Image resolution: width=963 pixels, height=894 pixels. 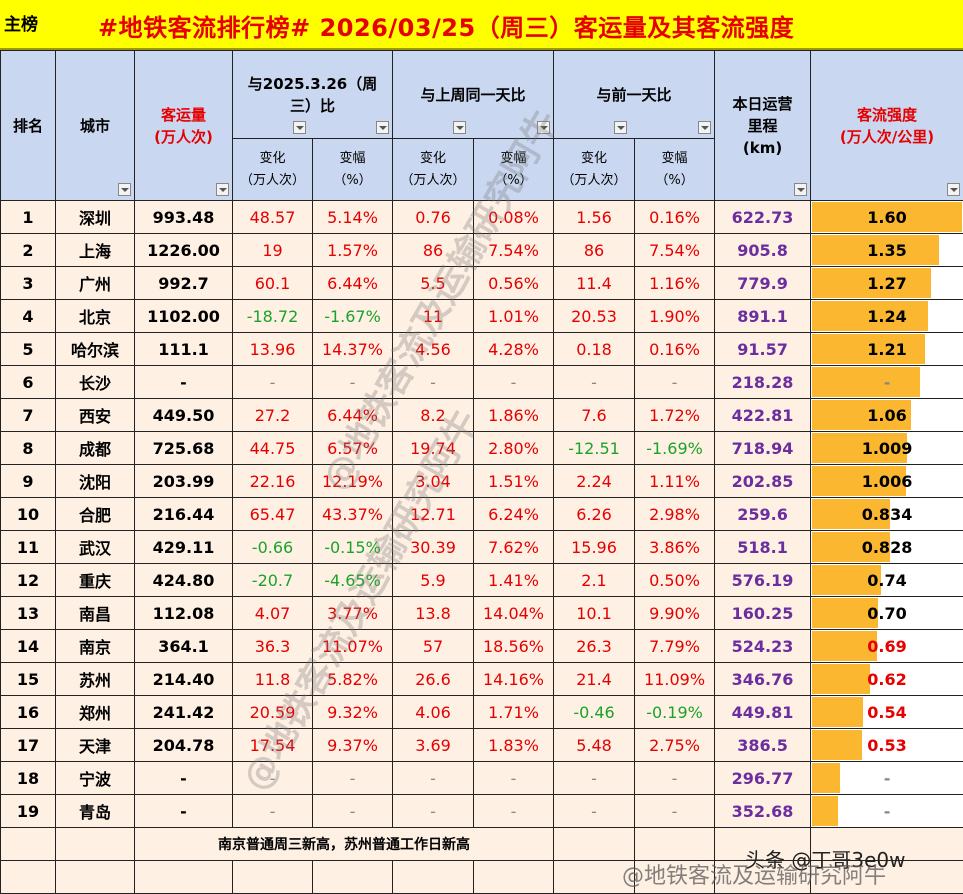 What do you see at coordinates (513, 547) in the screenshot?
I see `wow-pct-cell: 7.62%` at bounding box center [513, 547].